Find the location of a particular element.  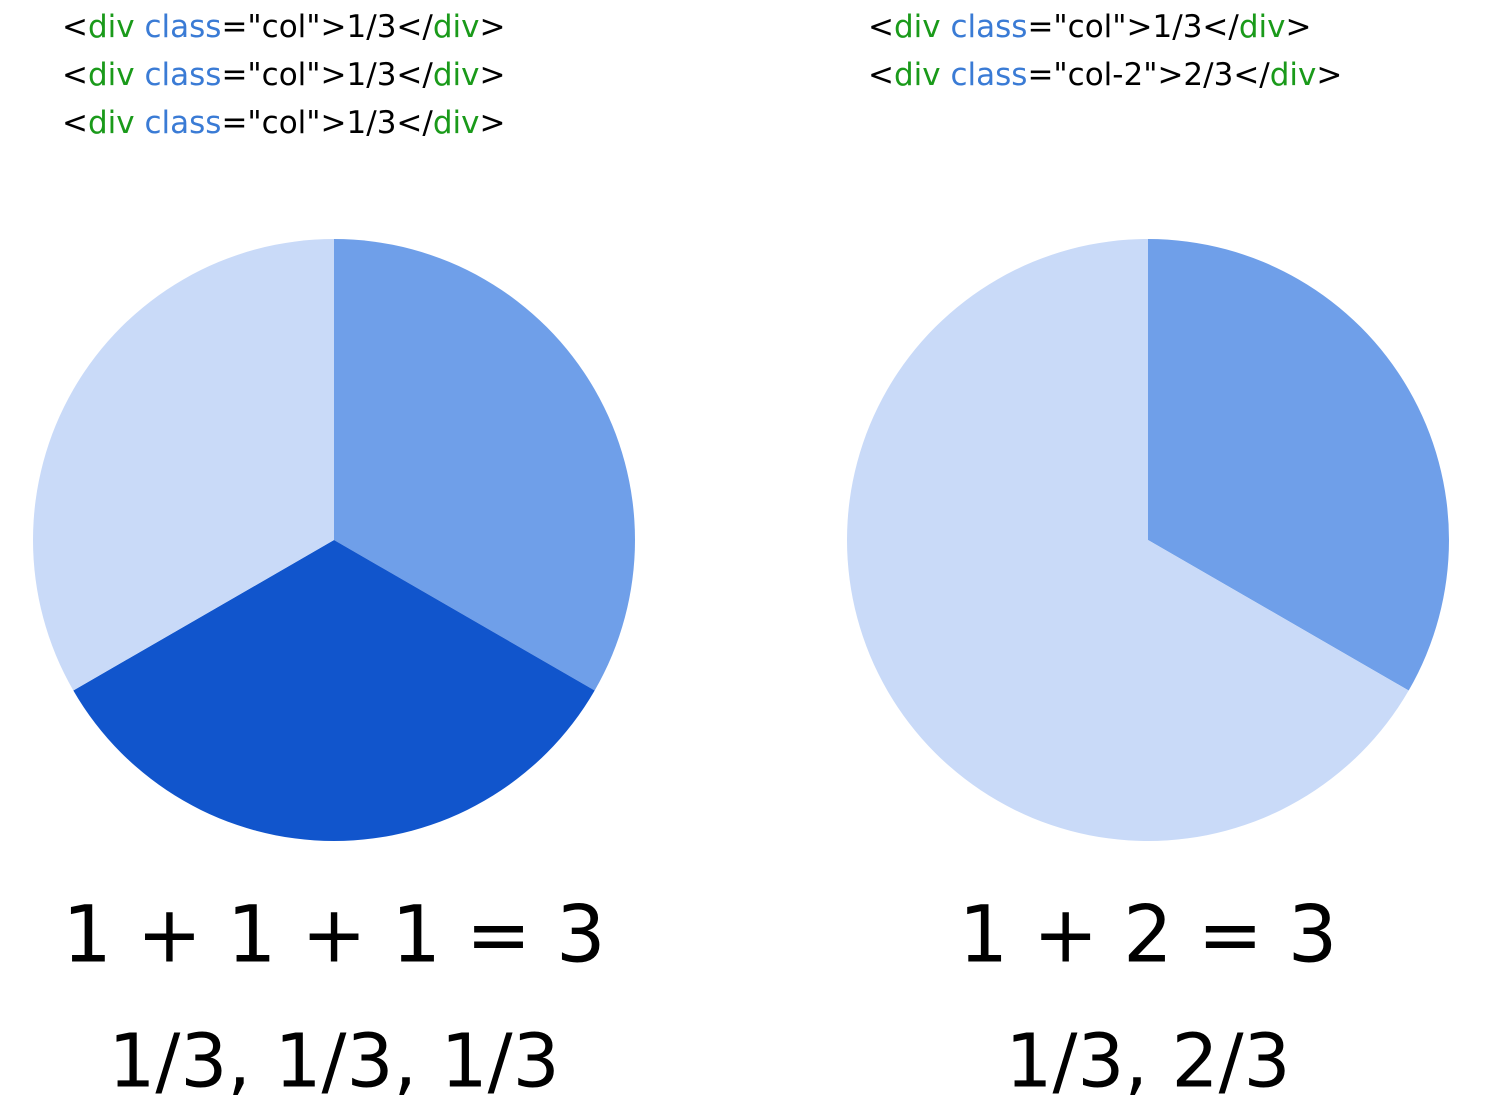

fractions: 1/3, 1/3, 1/3 is located at coordinates (333, 1062).